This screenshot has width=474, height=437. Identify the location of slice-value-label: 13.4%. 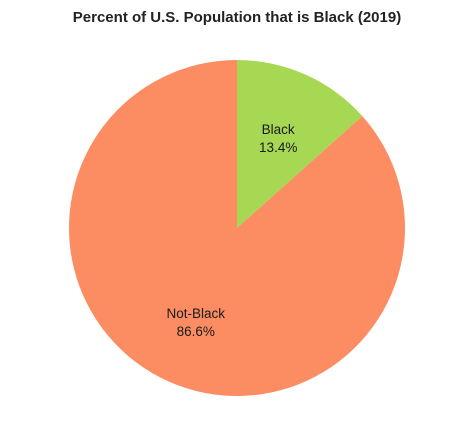
(278, 147).